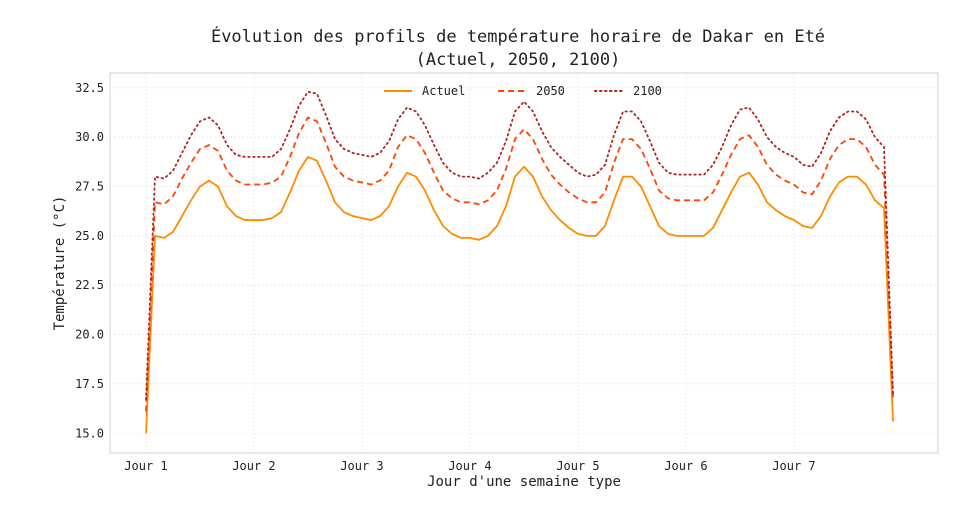 The image size is (965, 515). Describe the element at coordinates (361, 466) in the screenshot. I see `x-tick-label: Jour 3` at that location.